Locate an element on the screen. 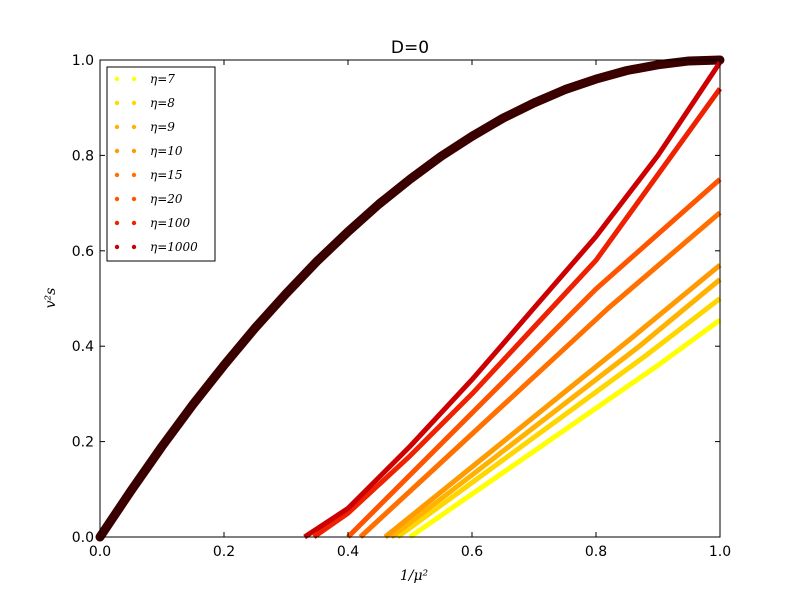  legend-label: η=9 is located at coordinates (162, 127).